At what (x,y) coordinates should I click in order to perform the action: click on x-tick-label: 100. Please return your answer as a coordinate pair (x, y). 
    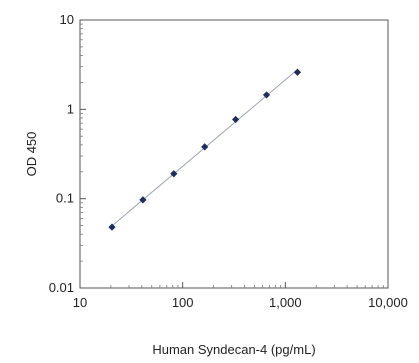
    Looking at the image, I should click on (183, 302).